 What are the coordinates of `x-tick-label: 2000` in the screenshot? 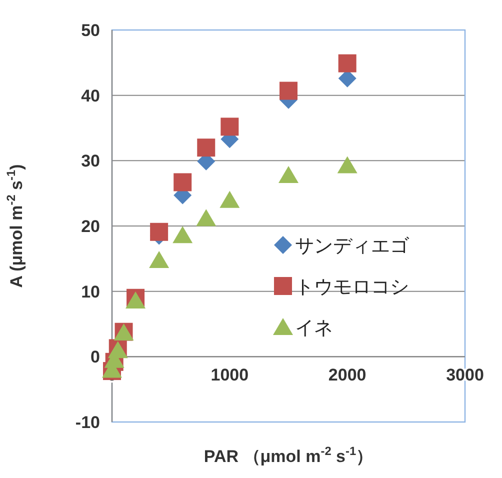 It's located at (347, 375).